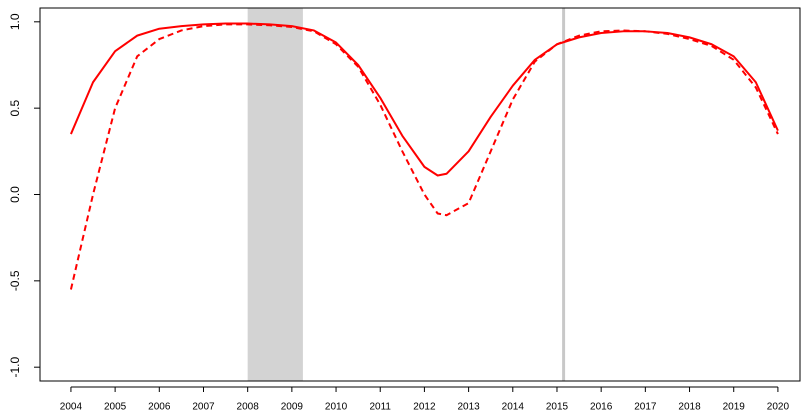  I want to click on x-tick-label: 2009, so click(292, 407).